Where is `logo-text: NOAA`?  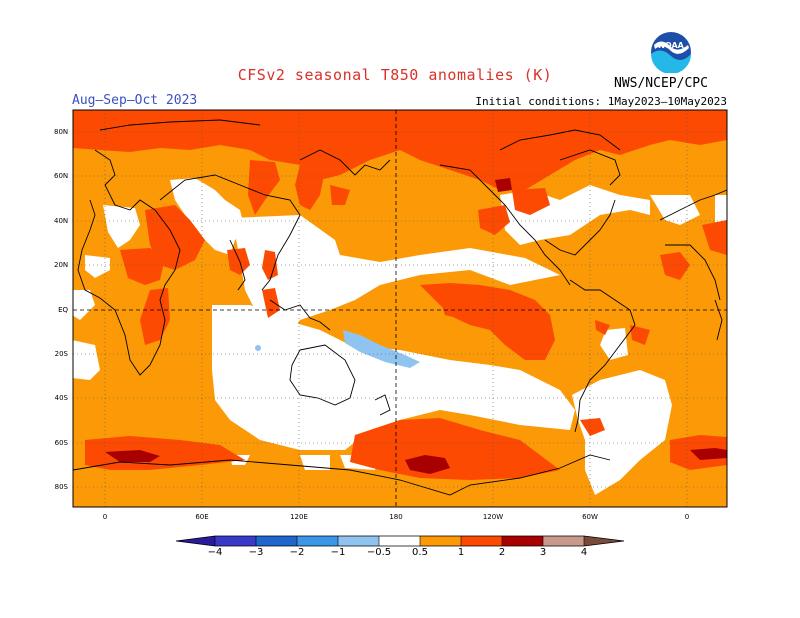
logo-text: NOAA is located at coordinates (671, 45).